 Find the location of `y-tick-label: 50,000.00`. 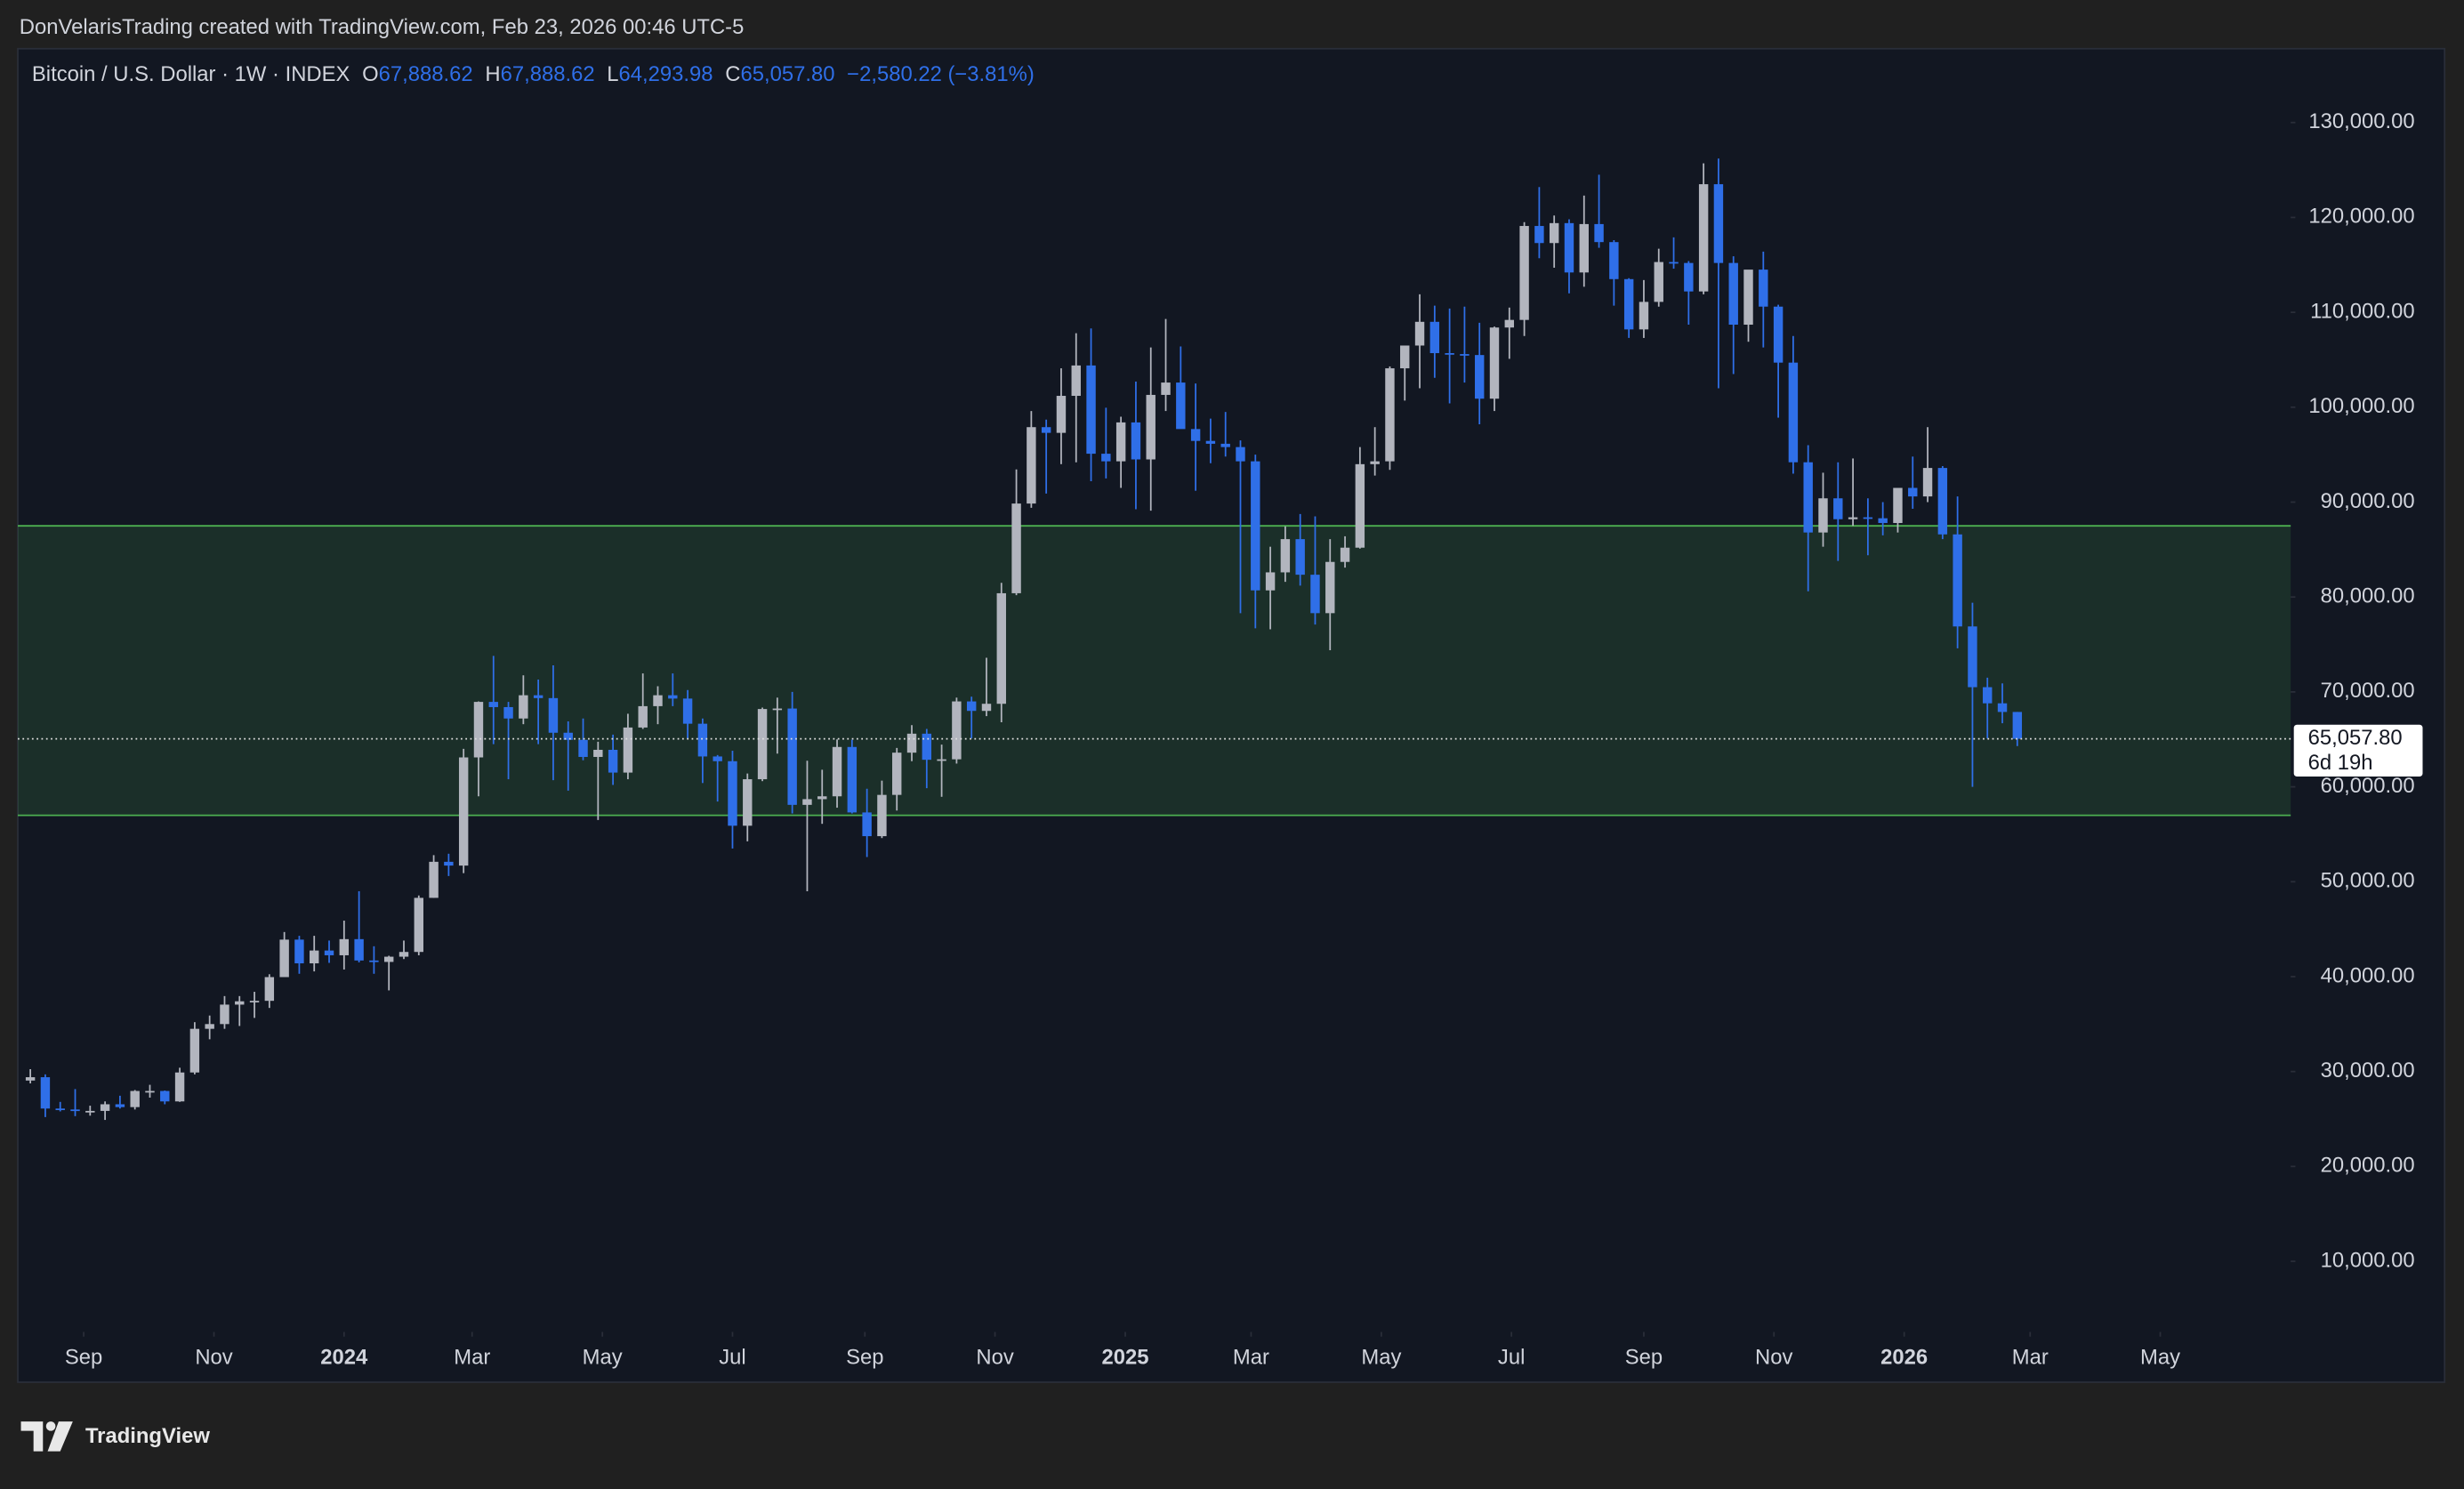

y-tick-label: 50,000.00 is located at coordinates (2368, 881).